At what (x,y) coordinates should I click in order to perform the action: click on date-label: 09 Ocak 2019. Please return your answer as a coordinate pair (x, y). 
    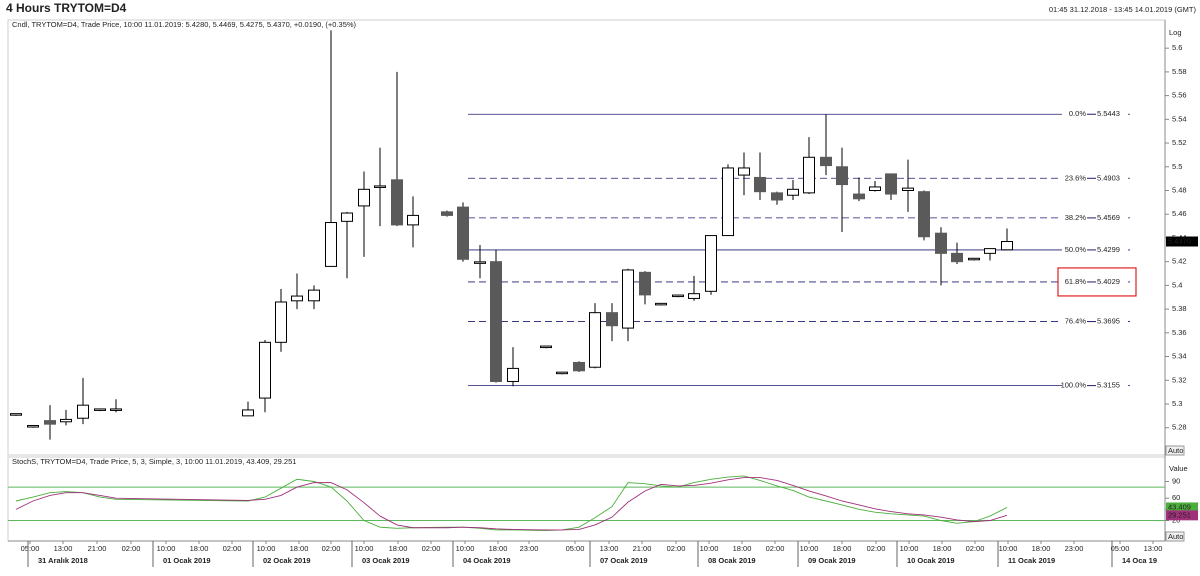
    Looking at the image, I should click on (832, 560).